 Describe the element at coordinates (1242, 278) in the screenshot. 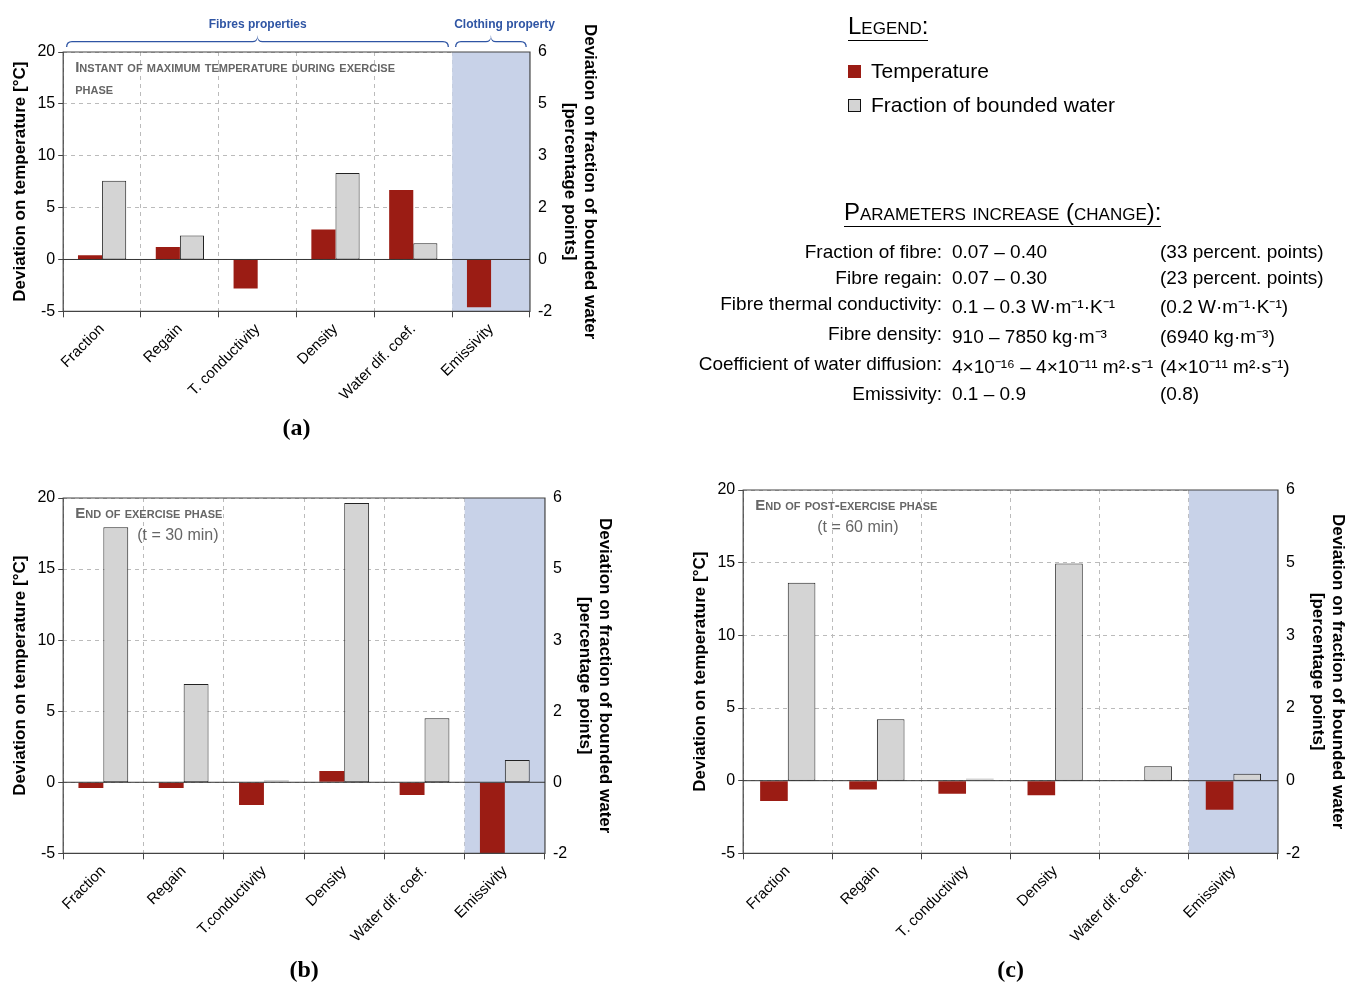

I see `text: (23 percent. points)` at that location.